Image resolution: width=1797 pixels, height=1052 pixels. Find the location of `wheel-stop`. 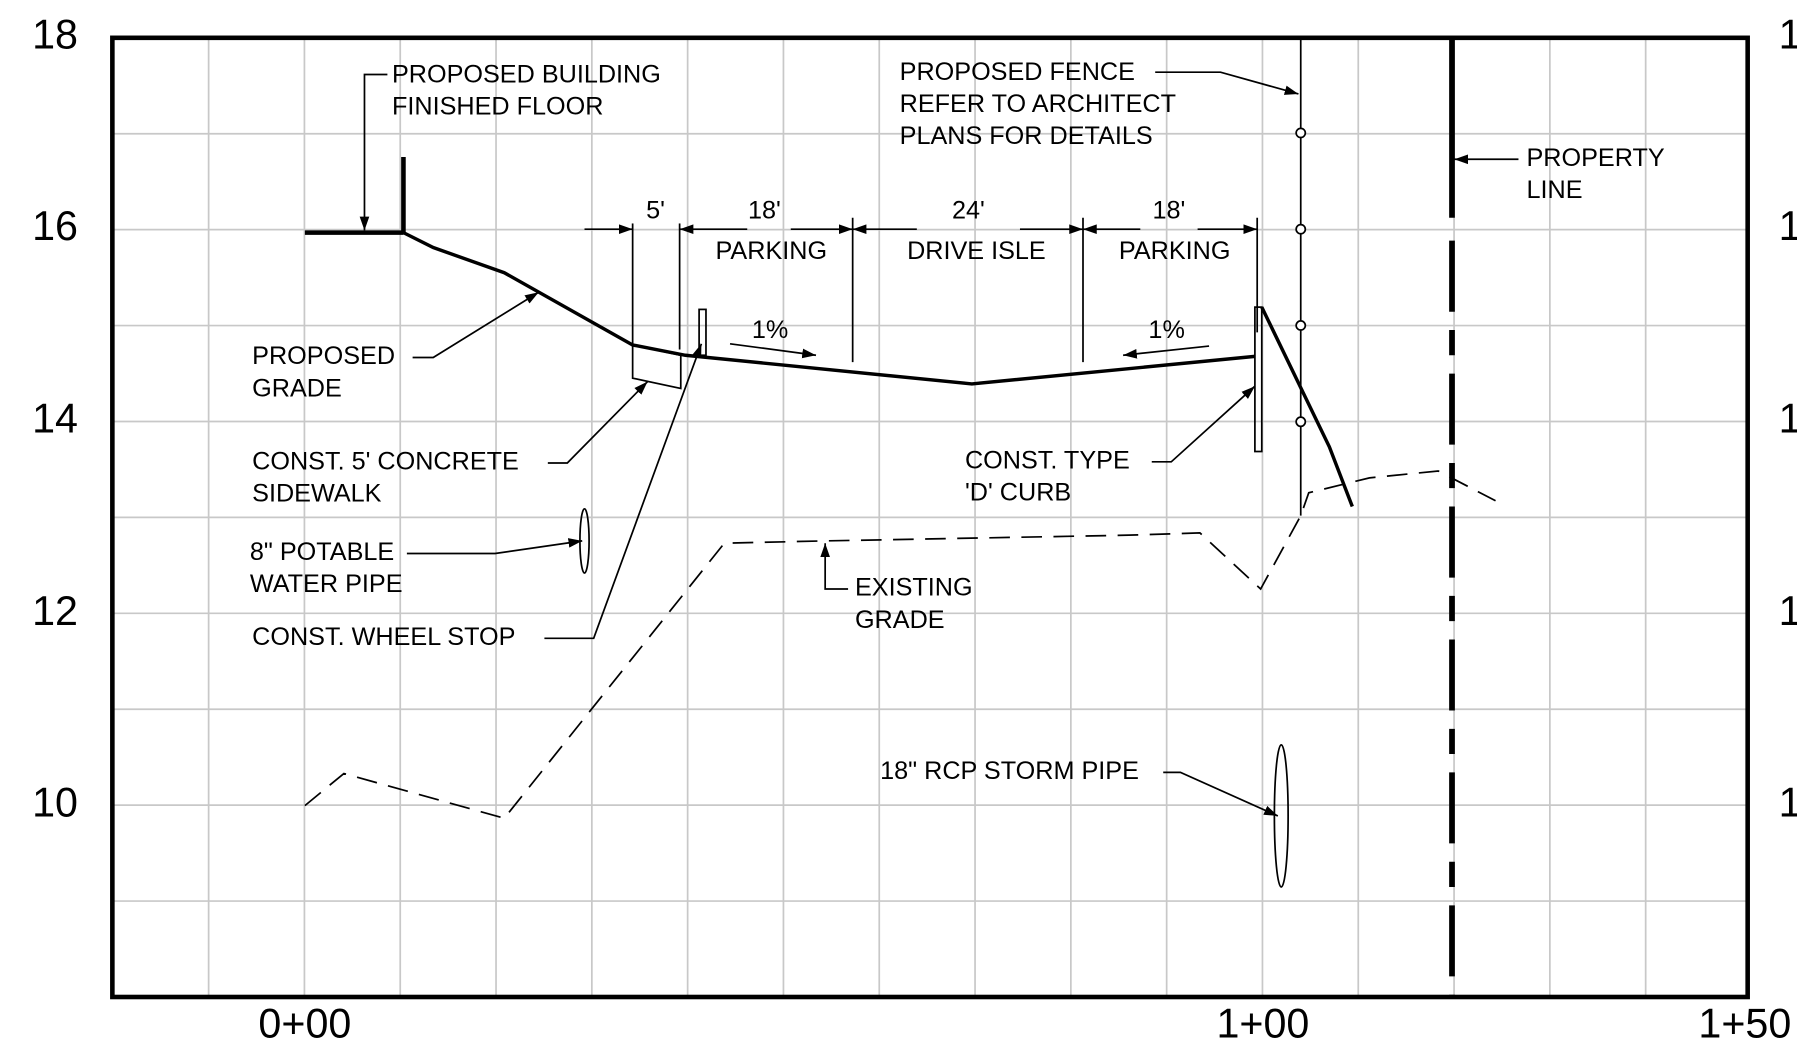

wheel-stop is located at coordinates (702, 332).